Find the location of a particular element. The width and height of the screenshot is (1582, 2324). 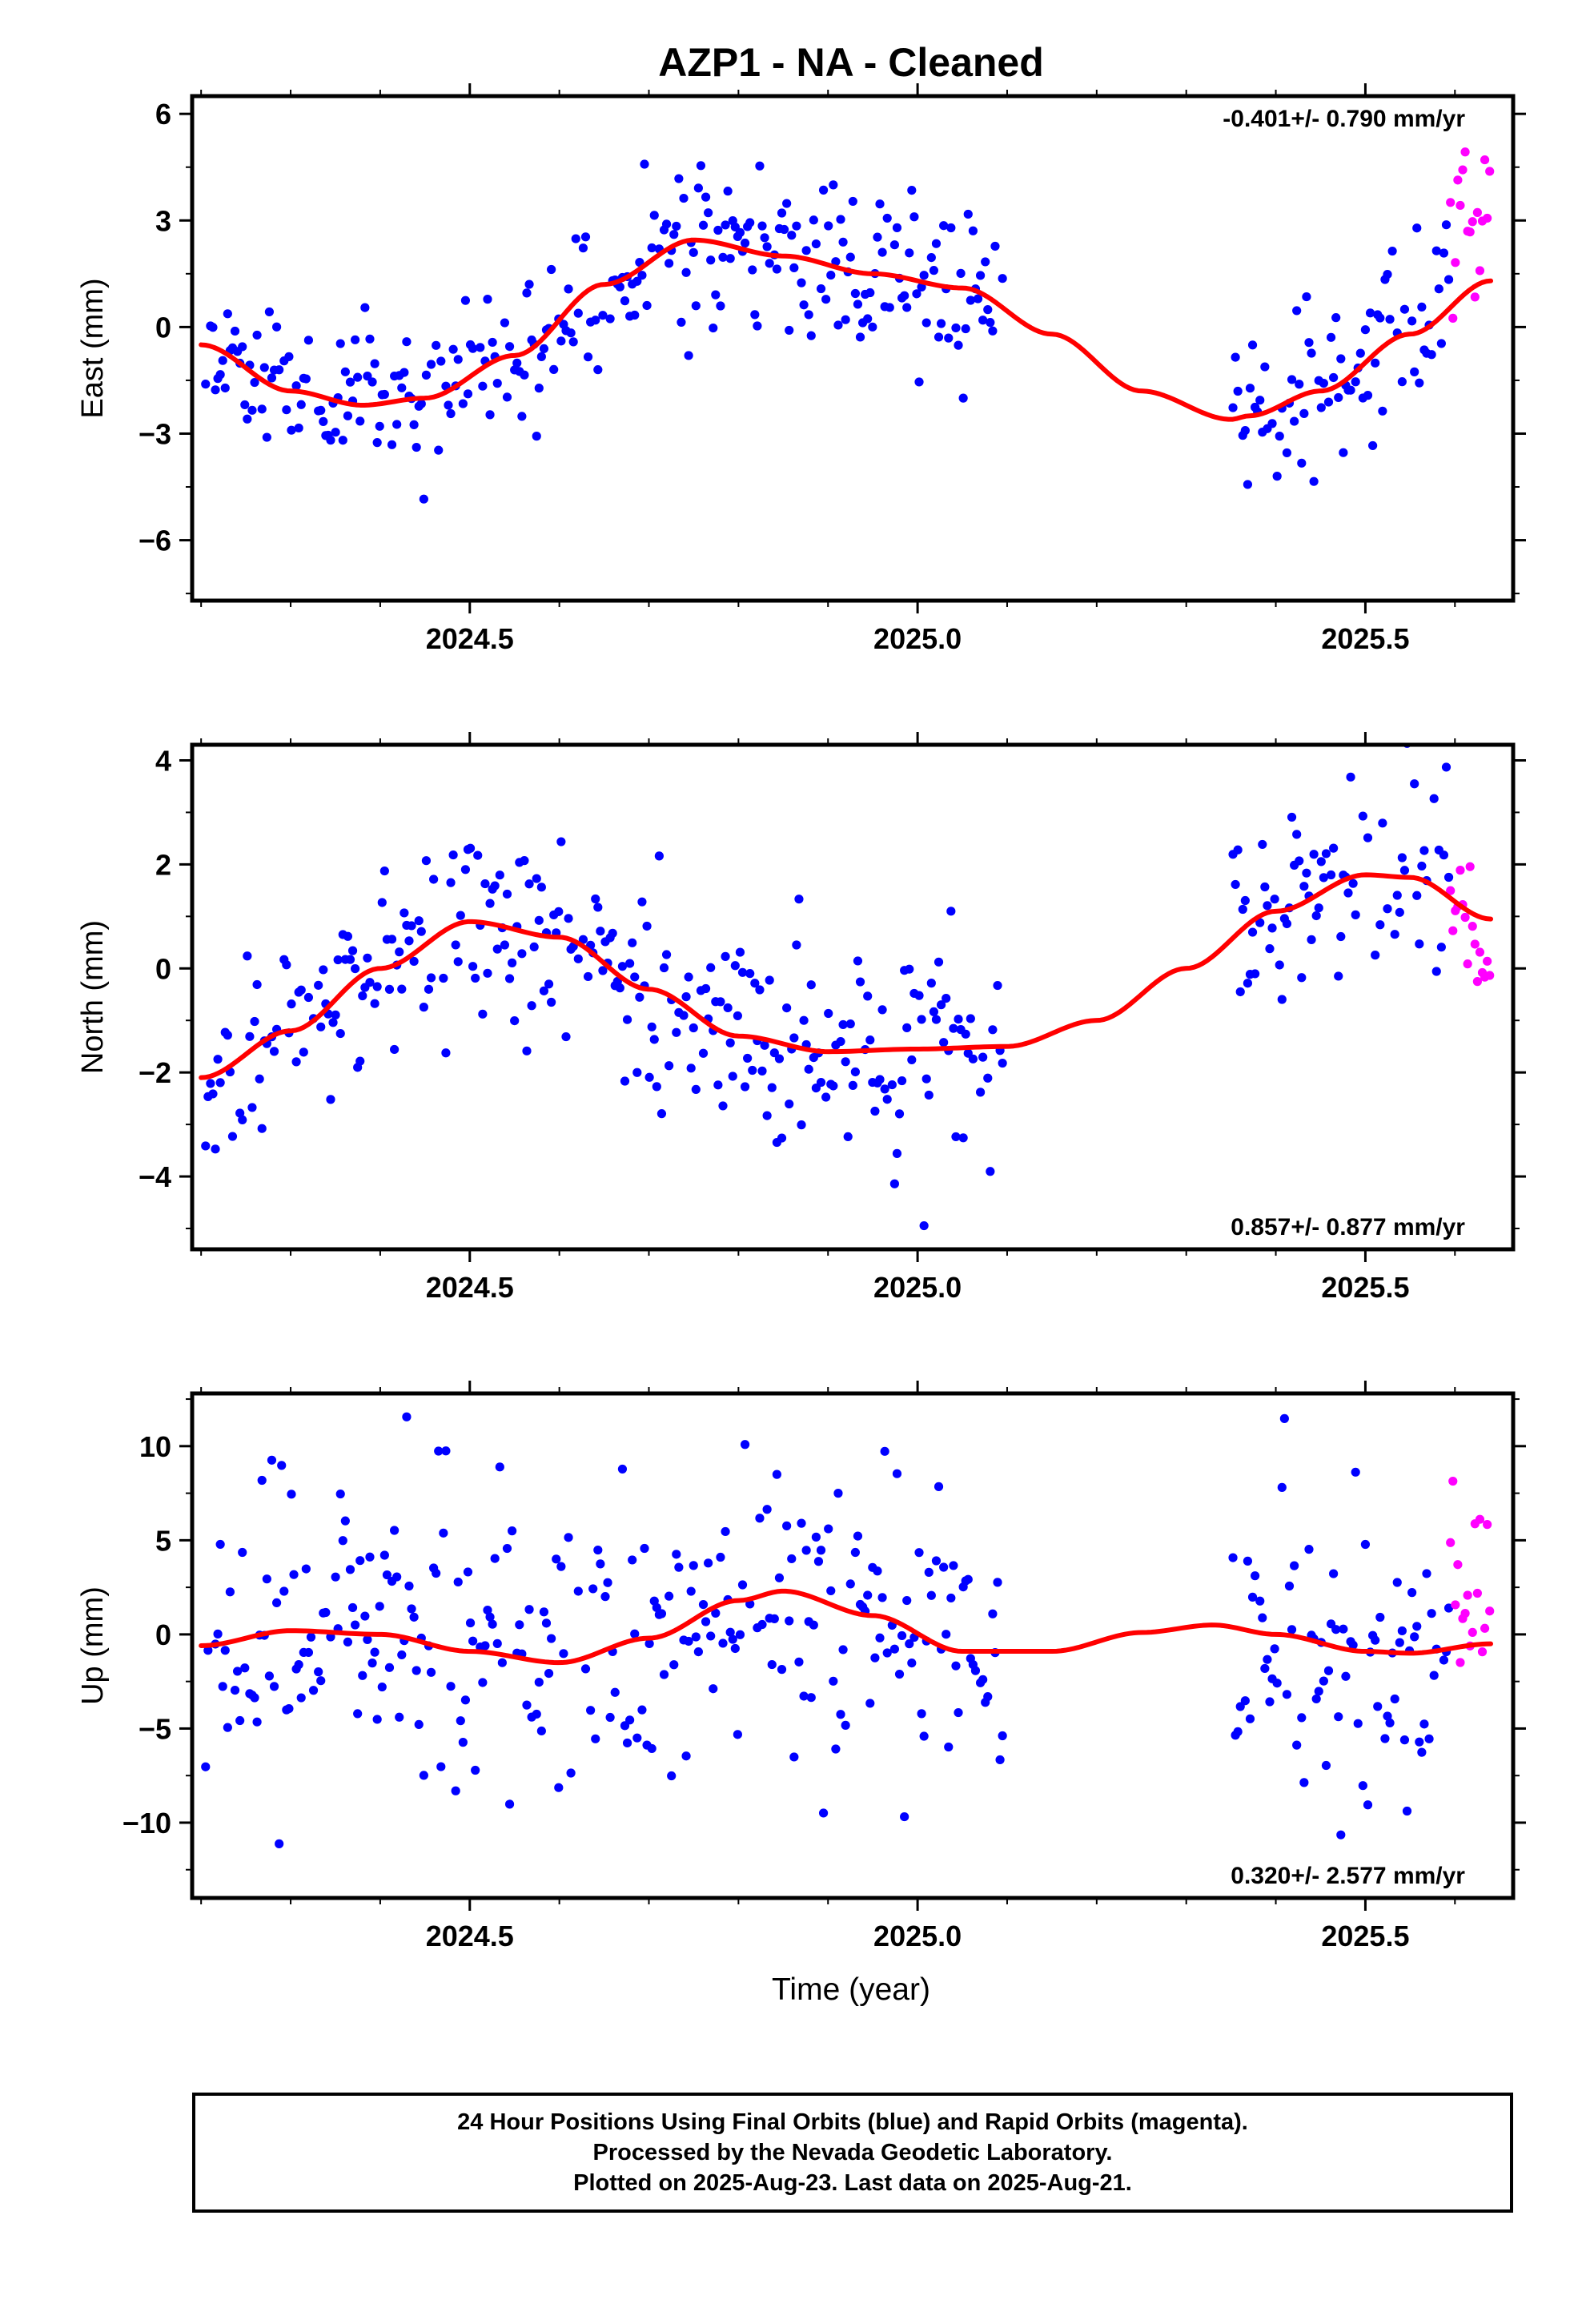

north-rapid-point is located at coordinates (1451, 891).